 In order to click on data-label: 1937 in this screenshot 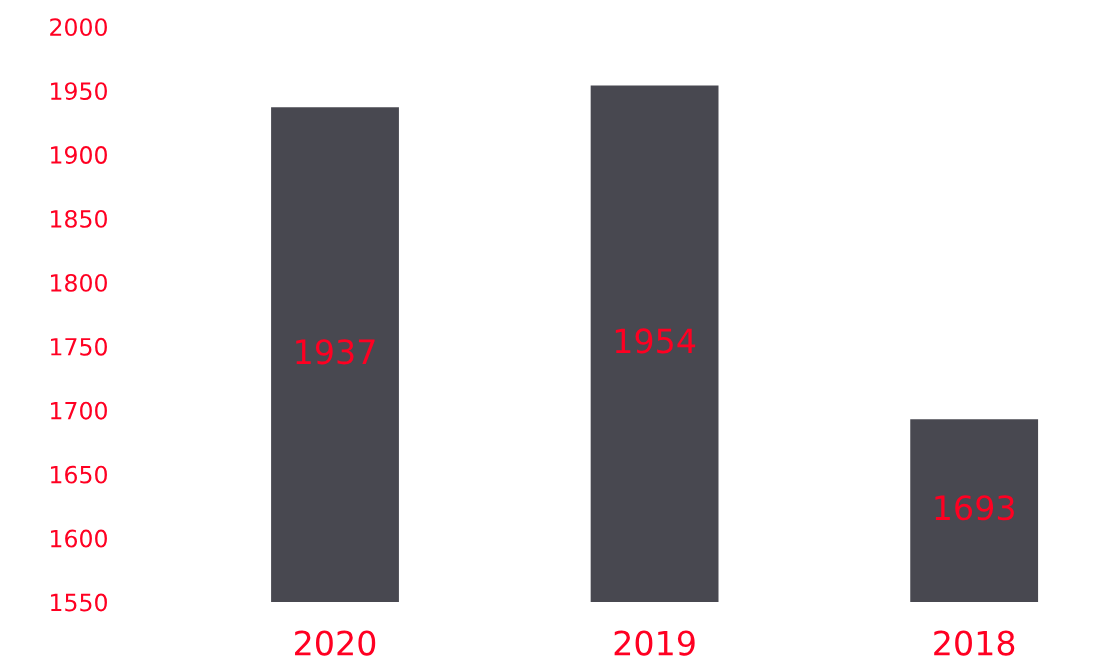, I will do `click(335, 352)`.